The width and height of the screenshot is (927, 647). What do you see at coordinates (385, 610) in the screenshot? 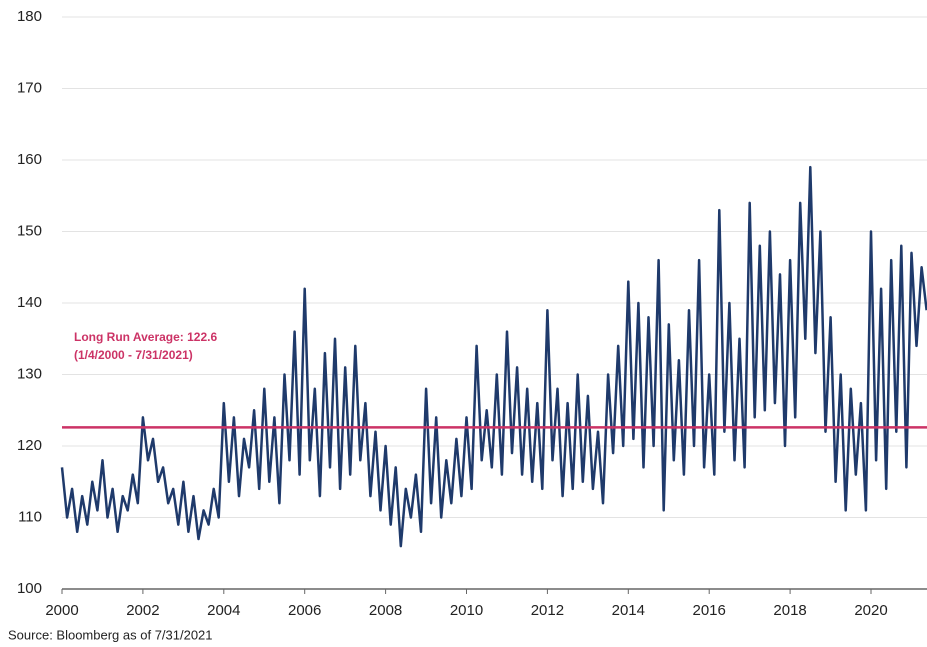
I see `x-tick-label: 2008` at bounding box center [385, 610].